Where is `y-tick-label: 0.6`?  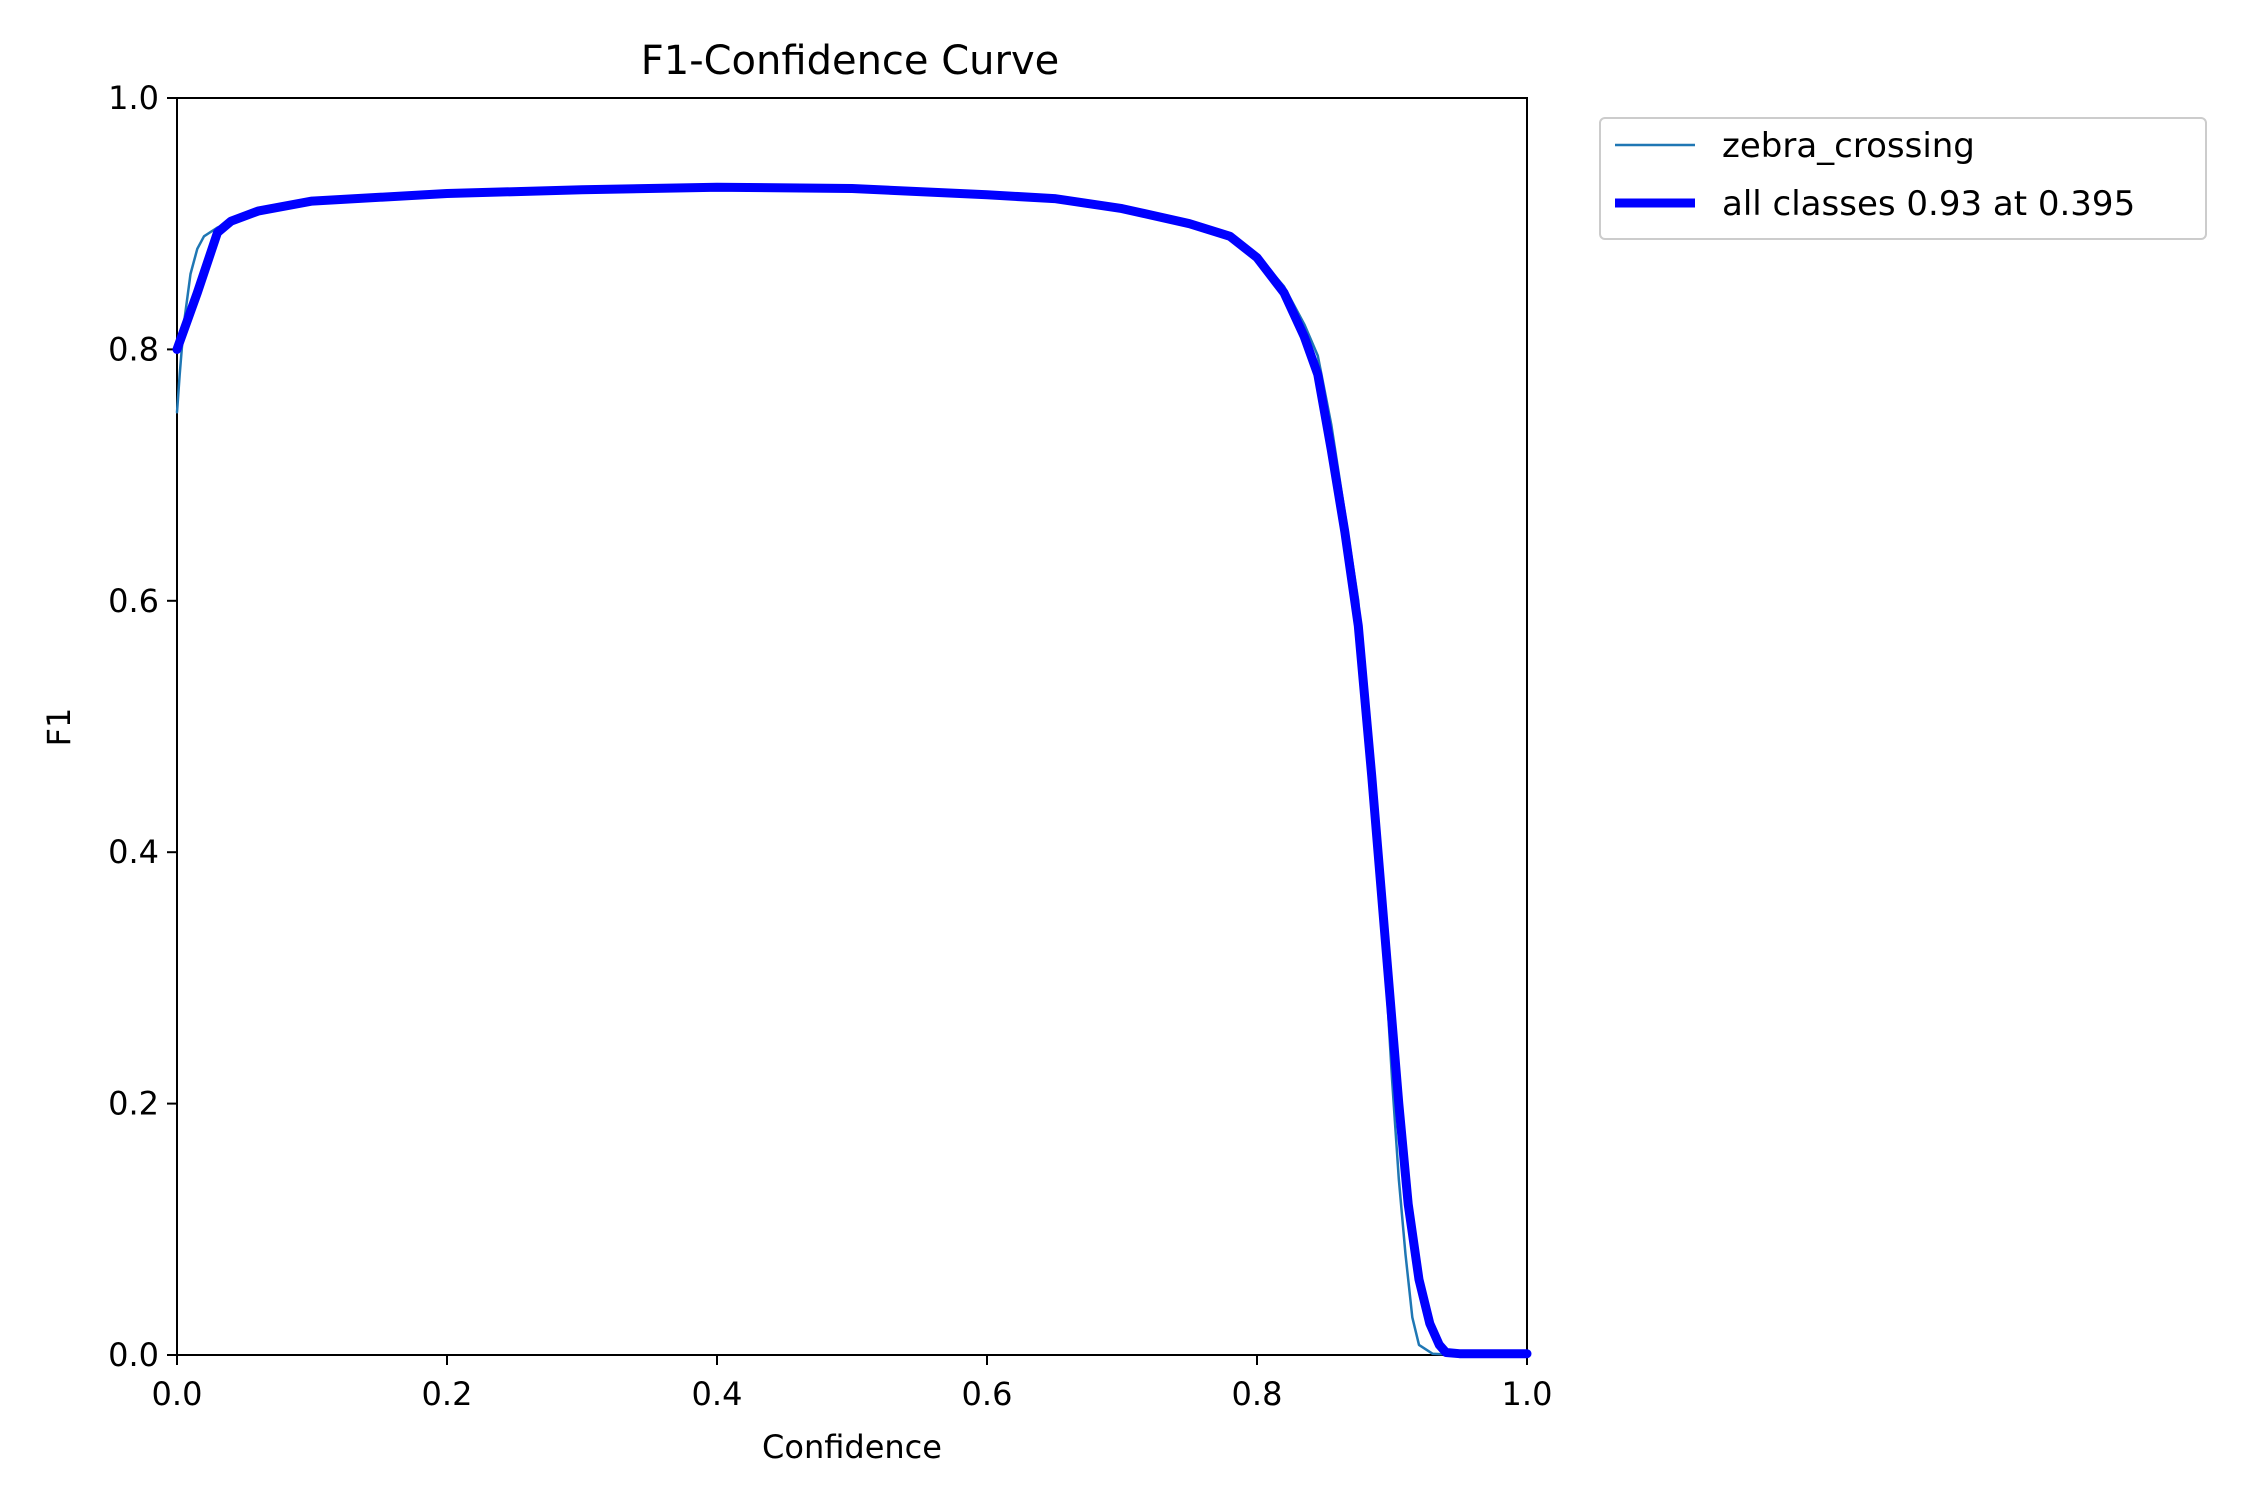 y-tick-label: 0.6 is located at coordinates (133, 601).